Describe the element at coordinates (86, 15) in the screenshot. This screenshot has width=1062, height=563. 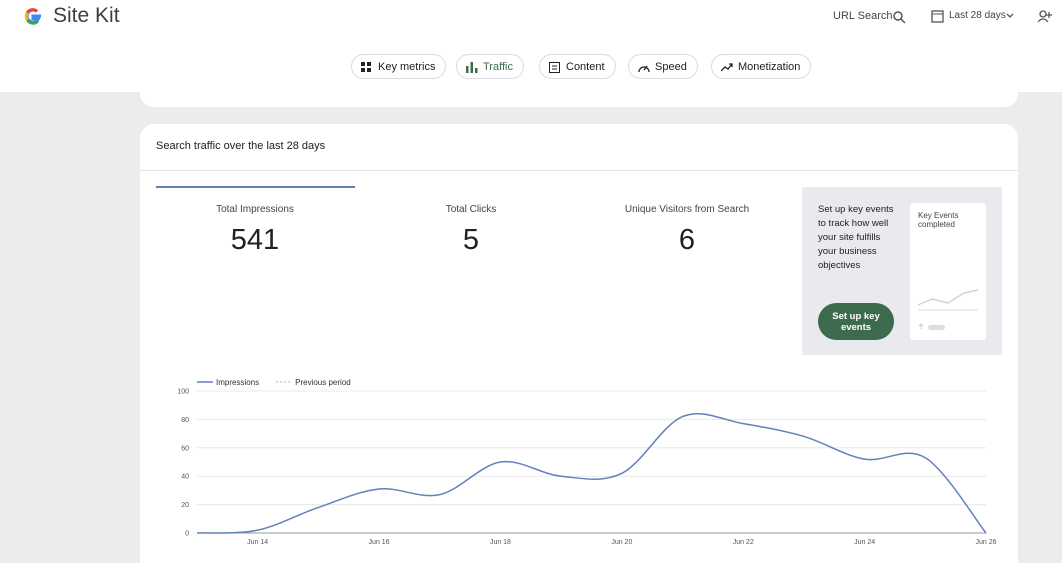
I see `brand: Site Kit` at that location.